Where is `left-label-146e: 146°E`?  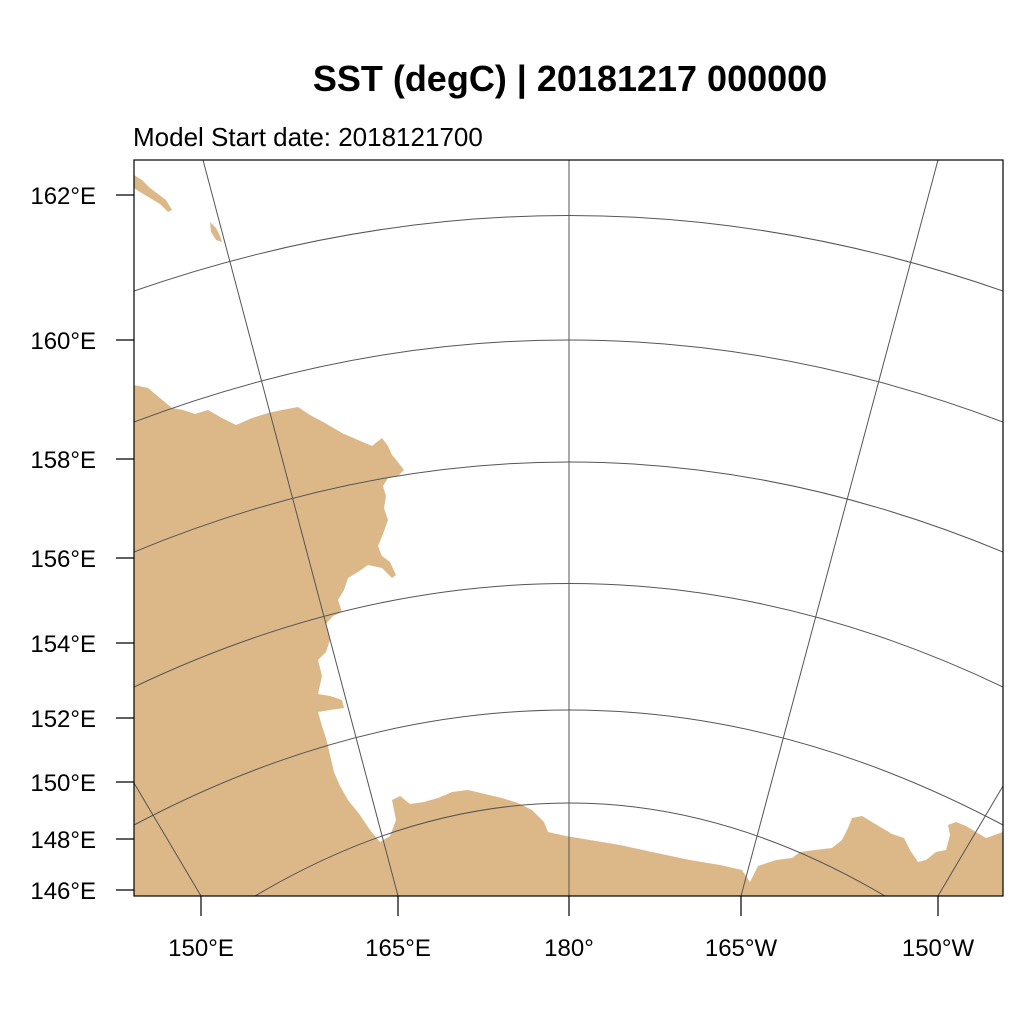 left-label-146e: 146°E is located at coordinates (63, 891).